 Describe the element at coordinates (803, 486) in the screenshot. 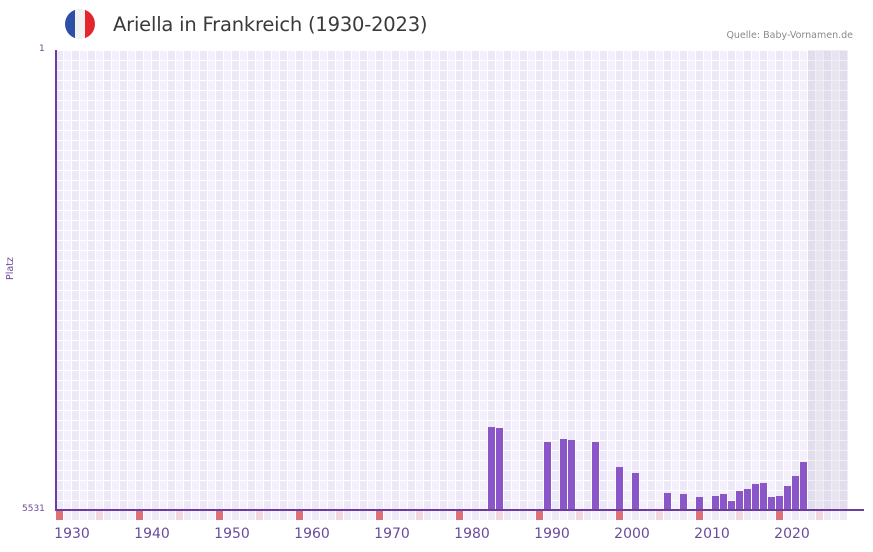

I see `bar-2023` at that location.